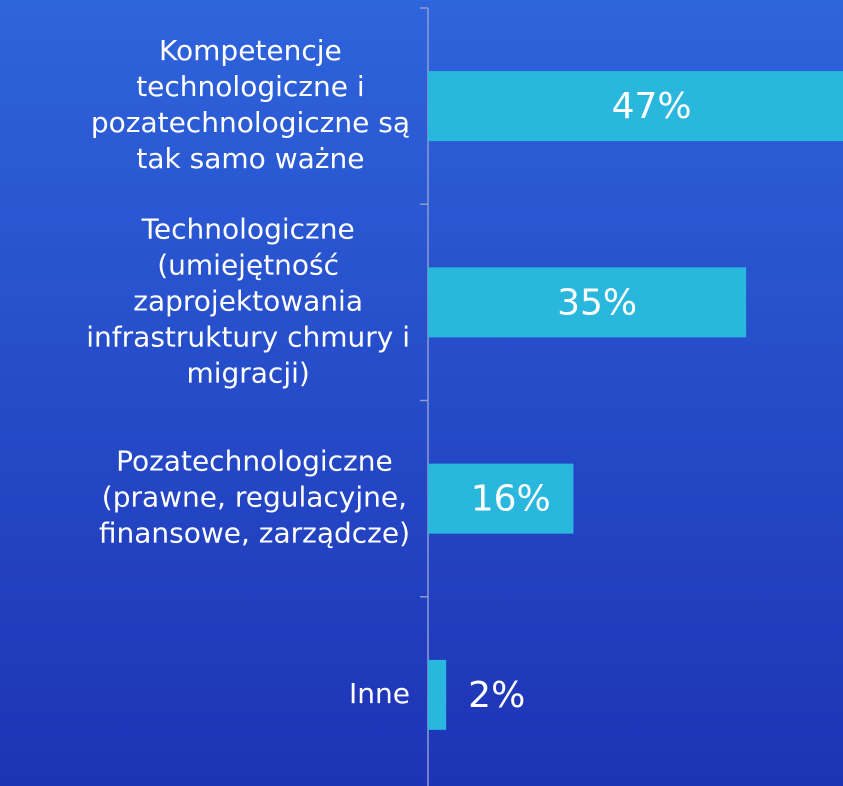 Image resolution: width=843 pixels, height=786 pixels. What do you see at coordinates (254, 461) in the screenshot?
I see `category-label-line: Pozatechnologiczne` at bounding box center [254, 461].